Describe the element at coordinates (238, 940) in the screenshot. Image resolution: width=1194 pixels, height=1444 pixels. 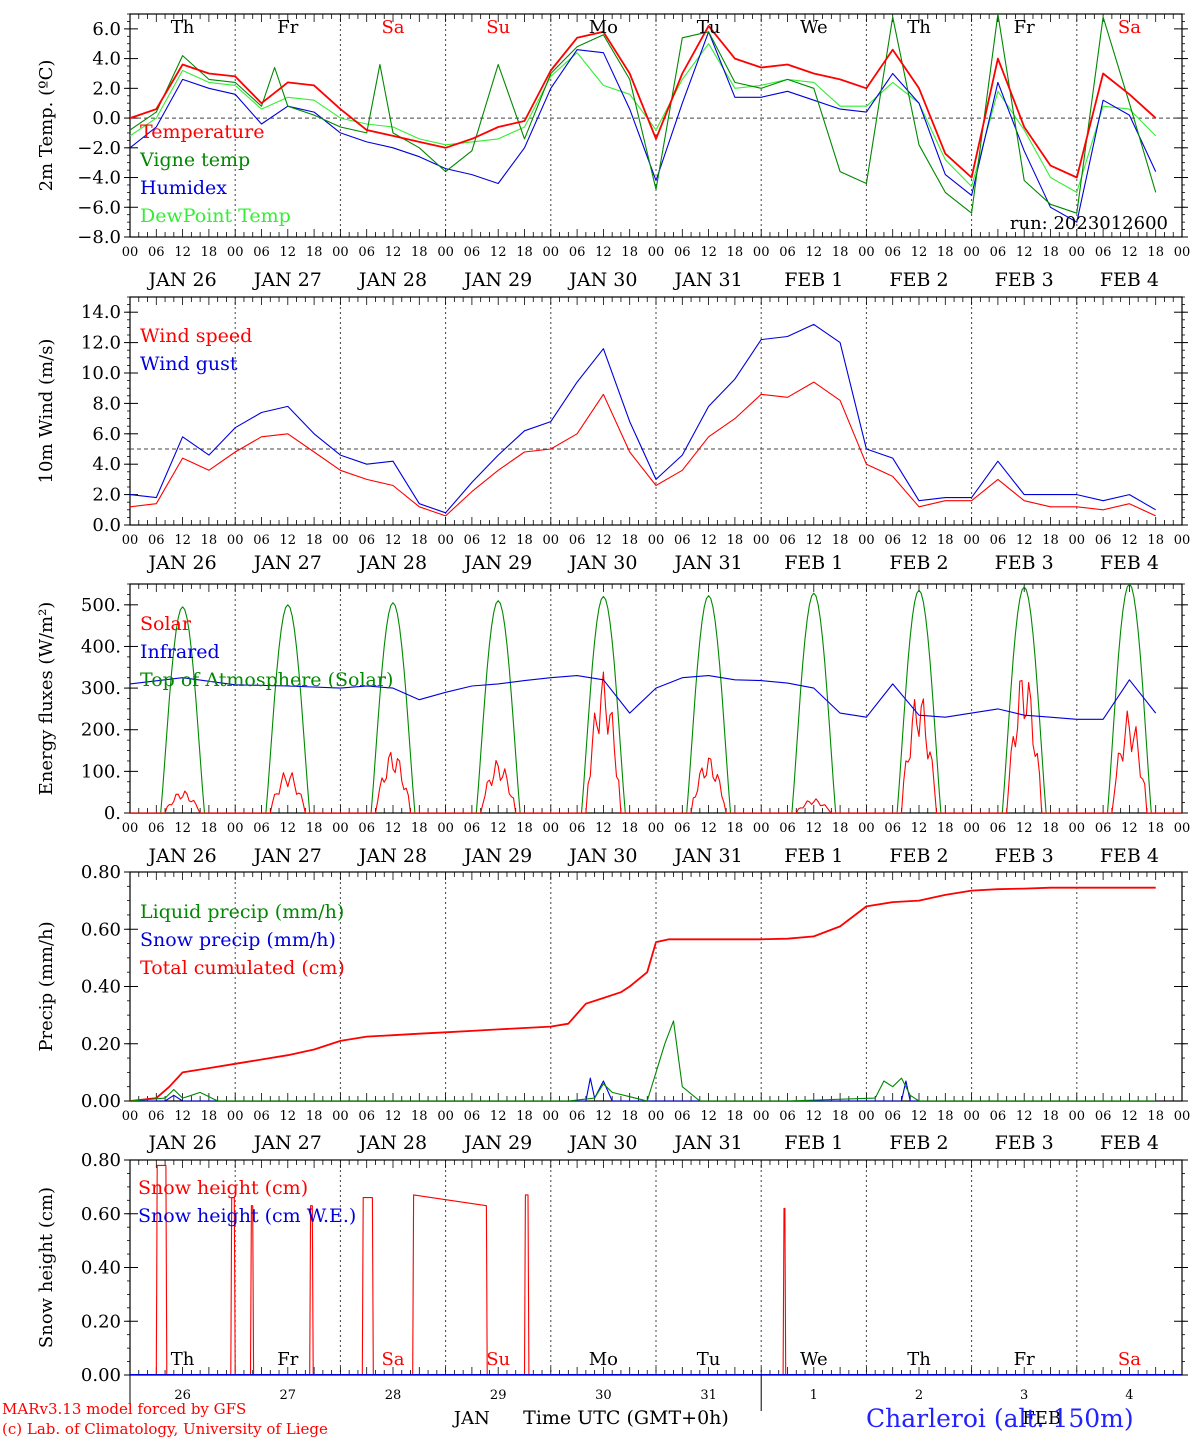
I see `legend-entry: Snow precip (mm/h)` at that location.